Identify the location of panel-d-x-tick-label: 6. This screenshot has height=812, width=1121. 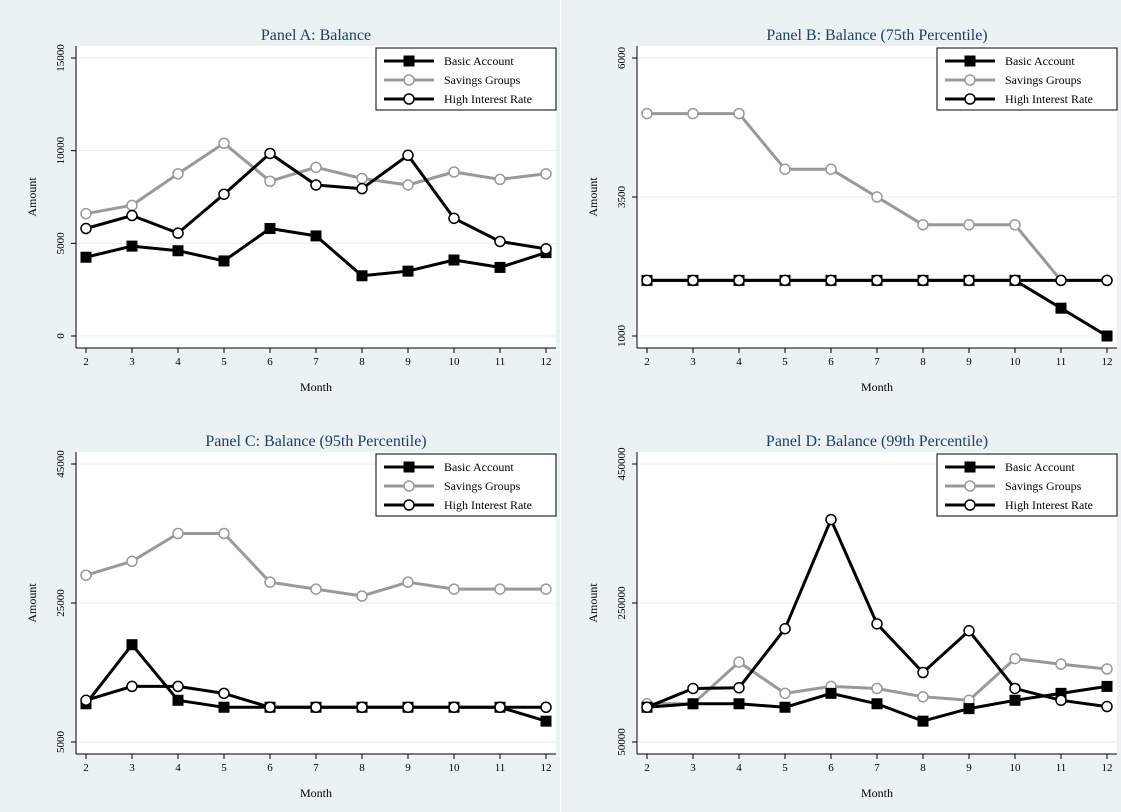
(831, 768).